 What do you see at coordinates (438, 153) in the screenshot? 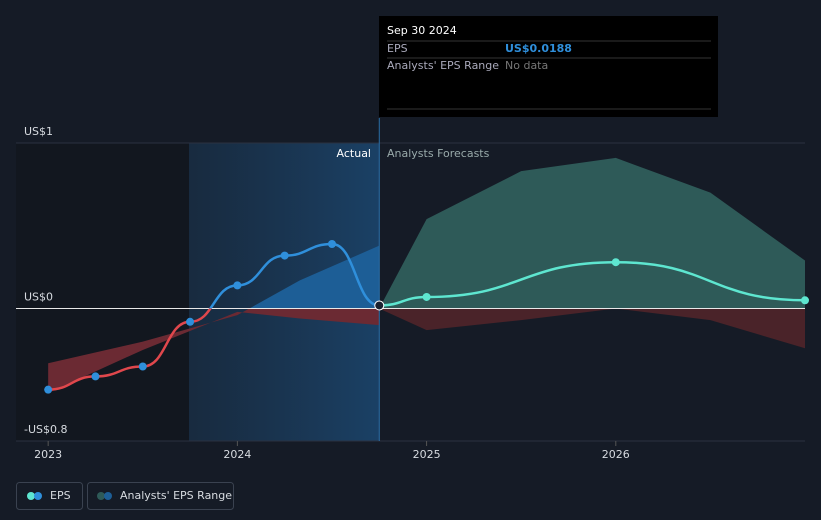
I see `forecast-label: Analysts Forecasts` at bounding box center [438, 153].